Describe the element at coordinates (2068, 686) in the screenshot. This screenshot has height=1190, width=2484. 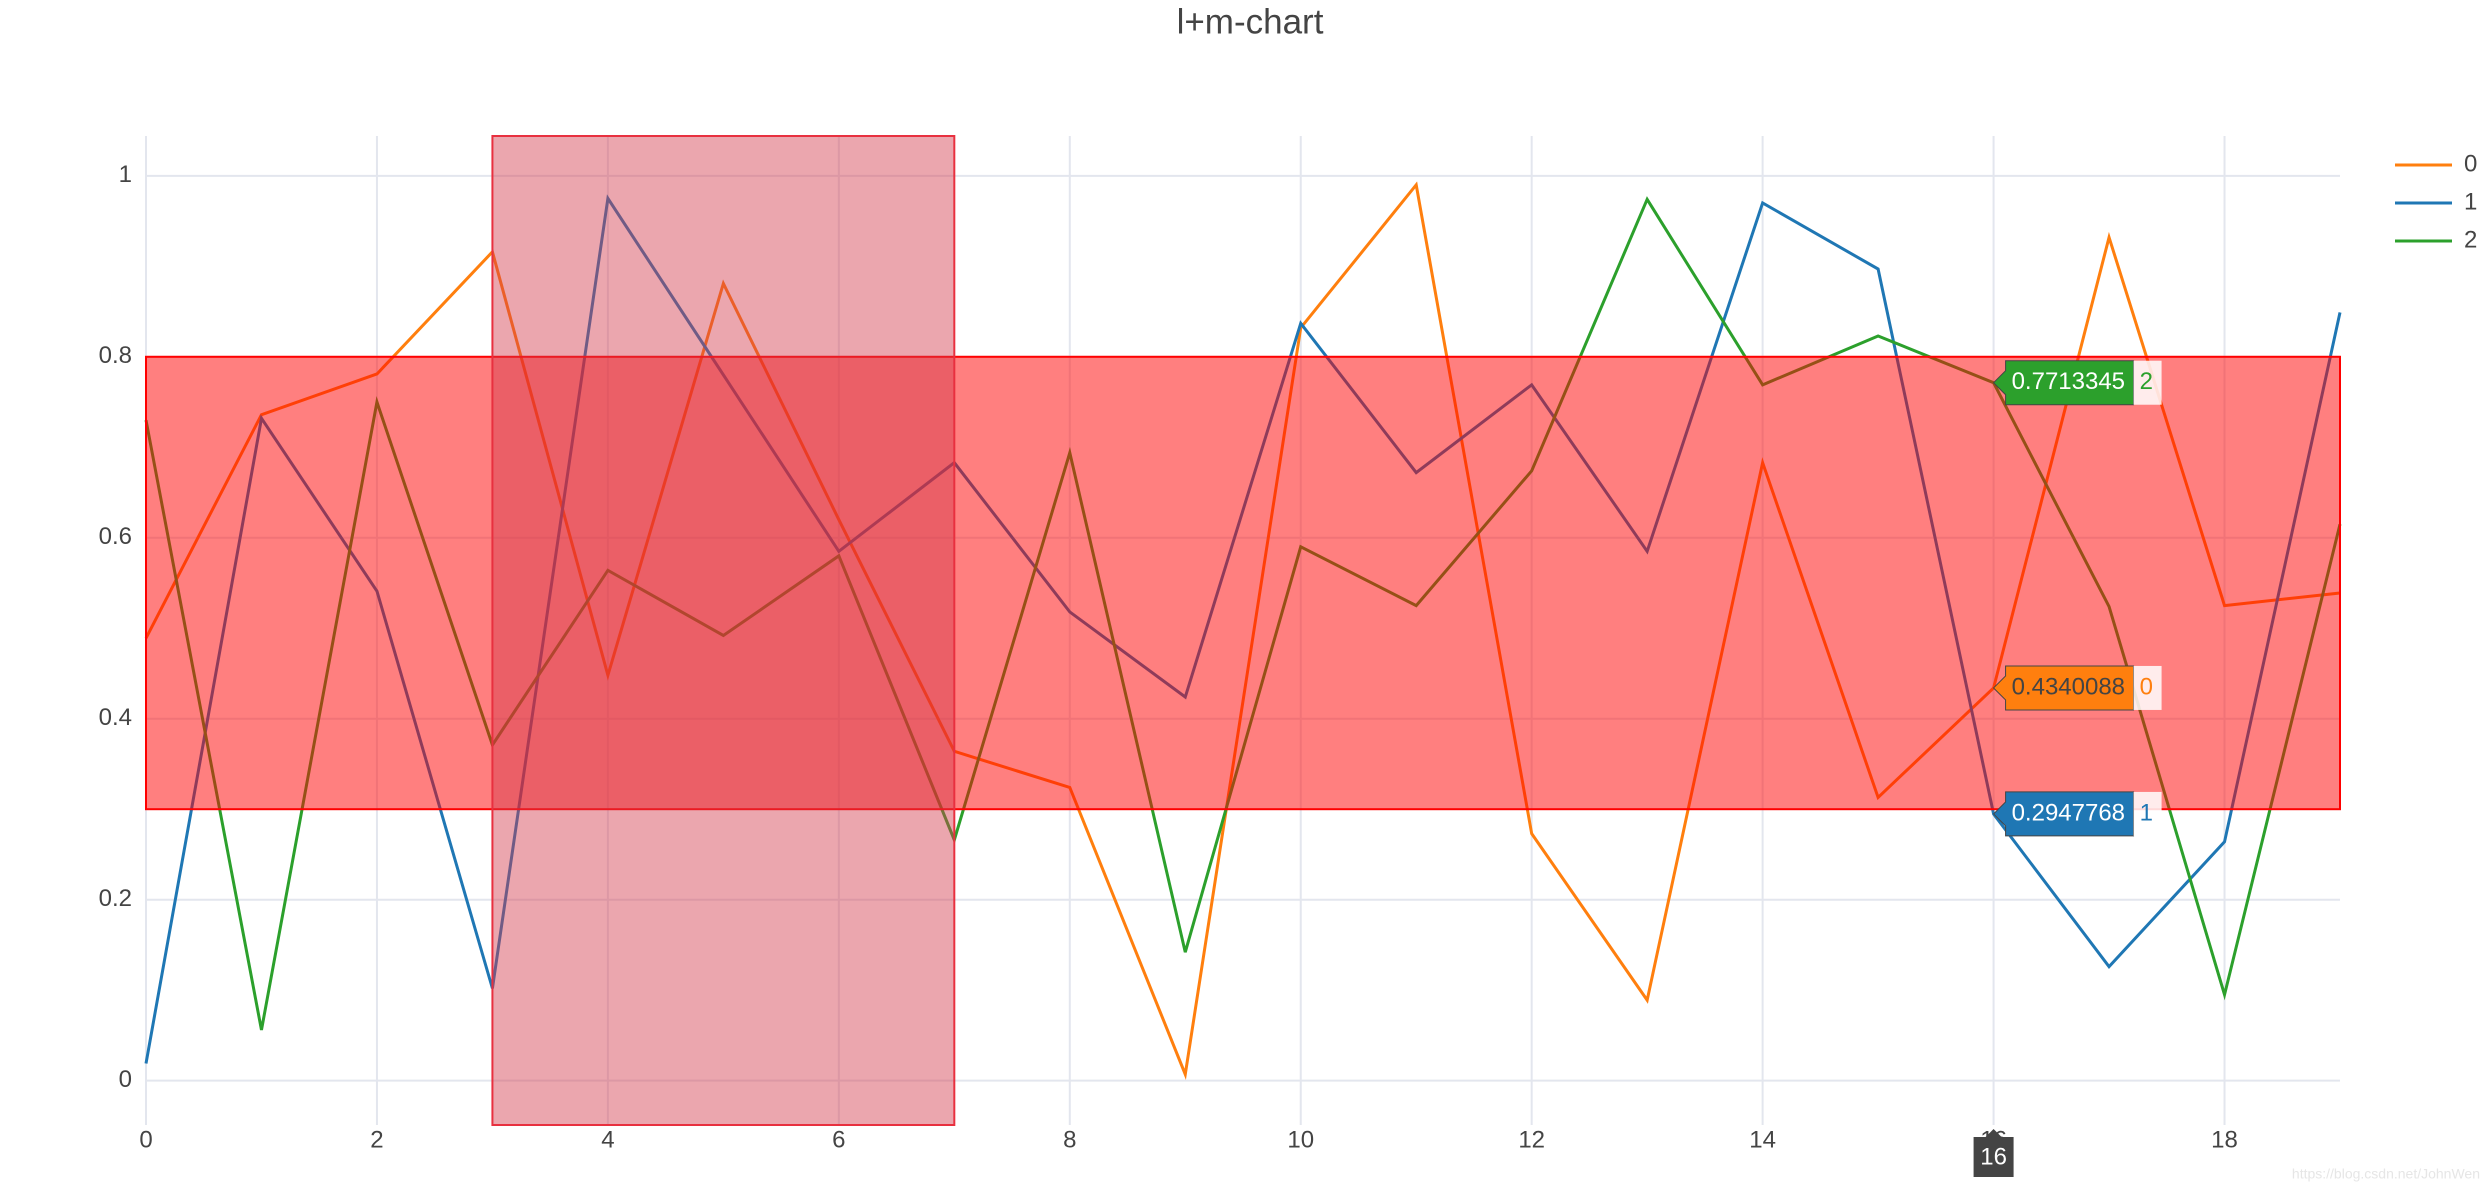
I see `hover-value: 0.4340088` at that location.